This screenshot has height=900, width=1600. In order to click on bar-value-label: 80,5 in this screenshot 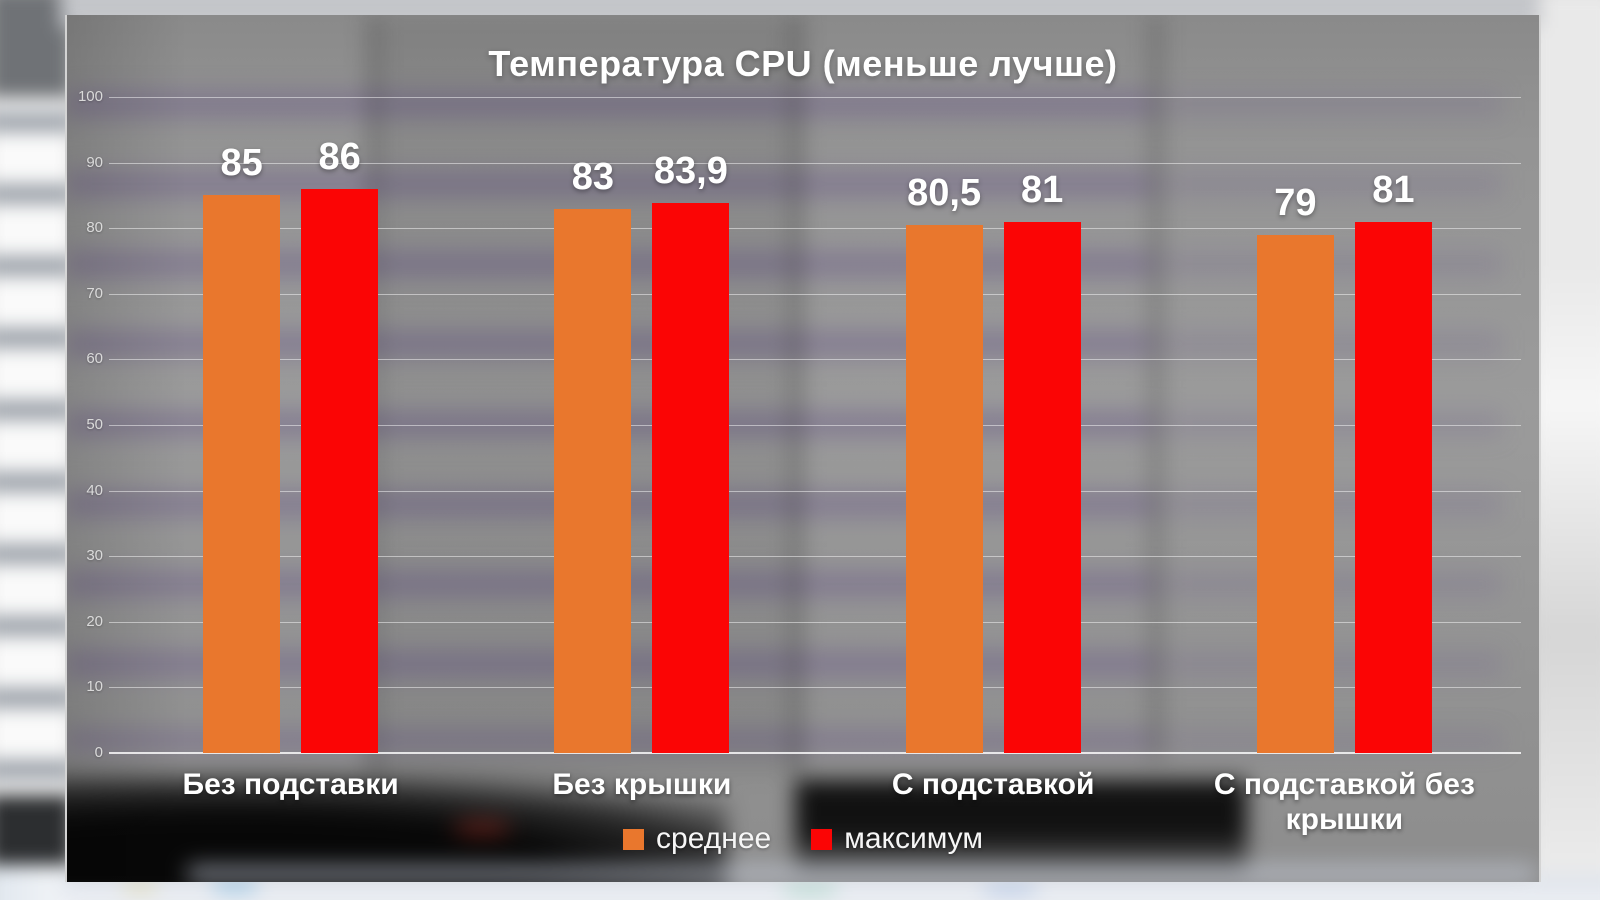, I will do `click(944, 192)`.